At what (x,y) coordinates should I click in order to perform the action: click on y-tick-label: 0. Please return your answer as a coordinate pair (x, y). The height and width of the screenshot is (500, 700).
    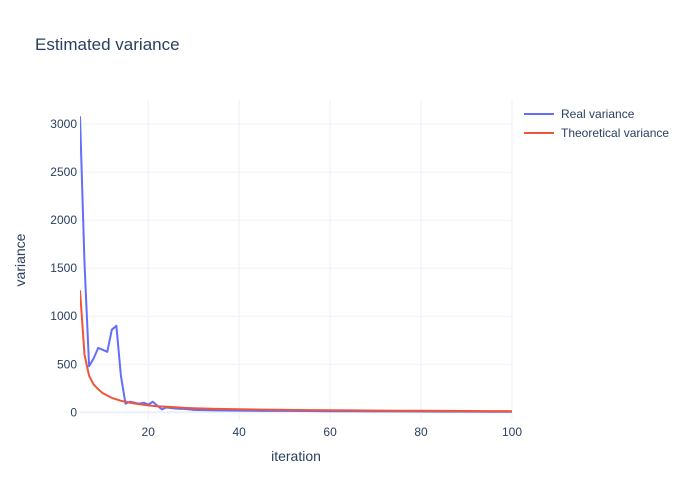
    Looking at the image, I should click on (73, 412).